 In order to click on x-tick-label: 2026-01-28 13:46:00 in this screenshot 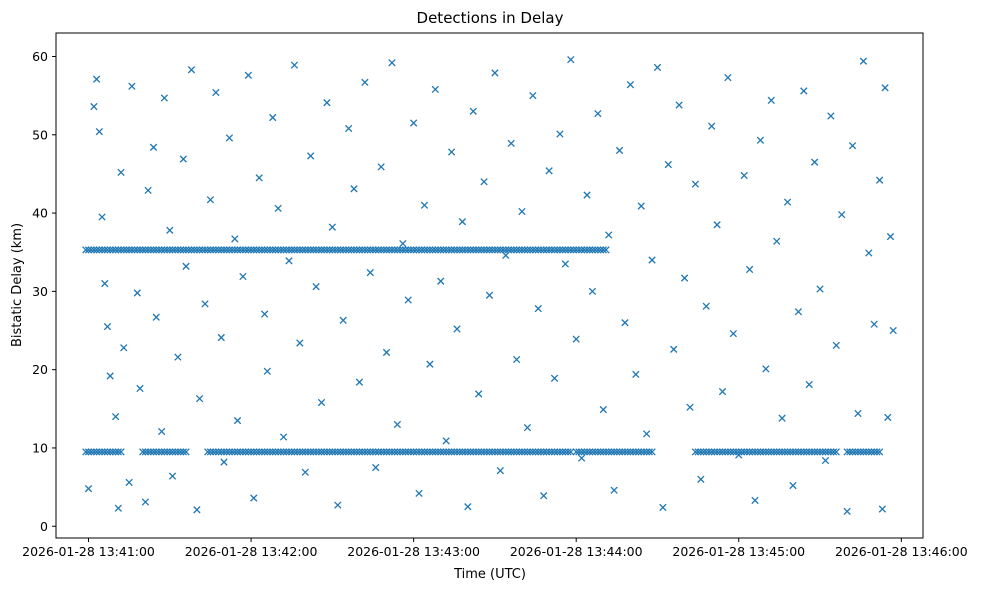, I will do `click(901, 551)`.